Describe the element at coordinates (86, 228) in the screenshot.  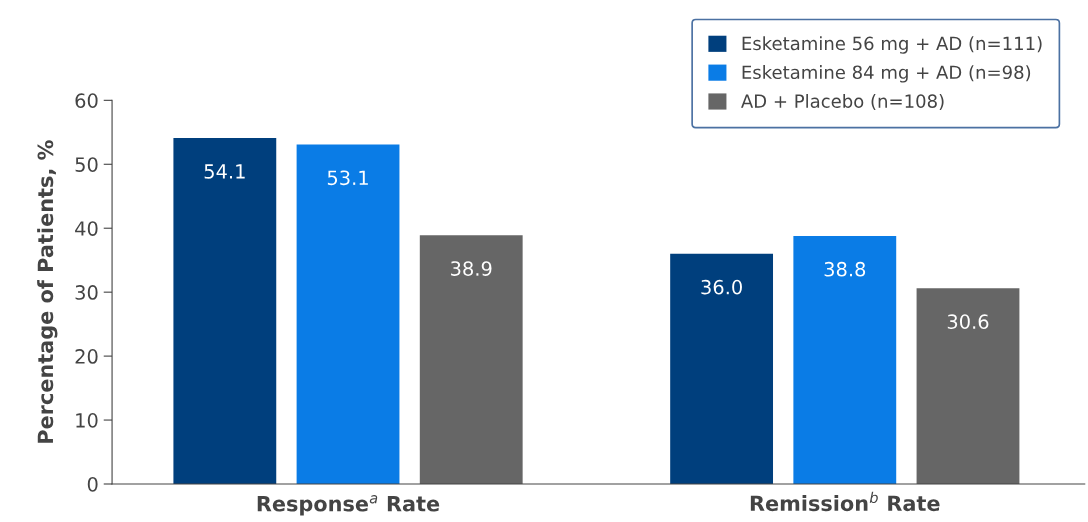
I see `y-tick-label: 40` at that location.